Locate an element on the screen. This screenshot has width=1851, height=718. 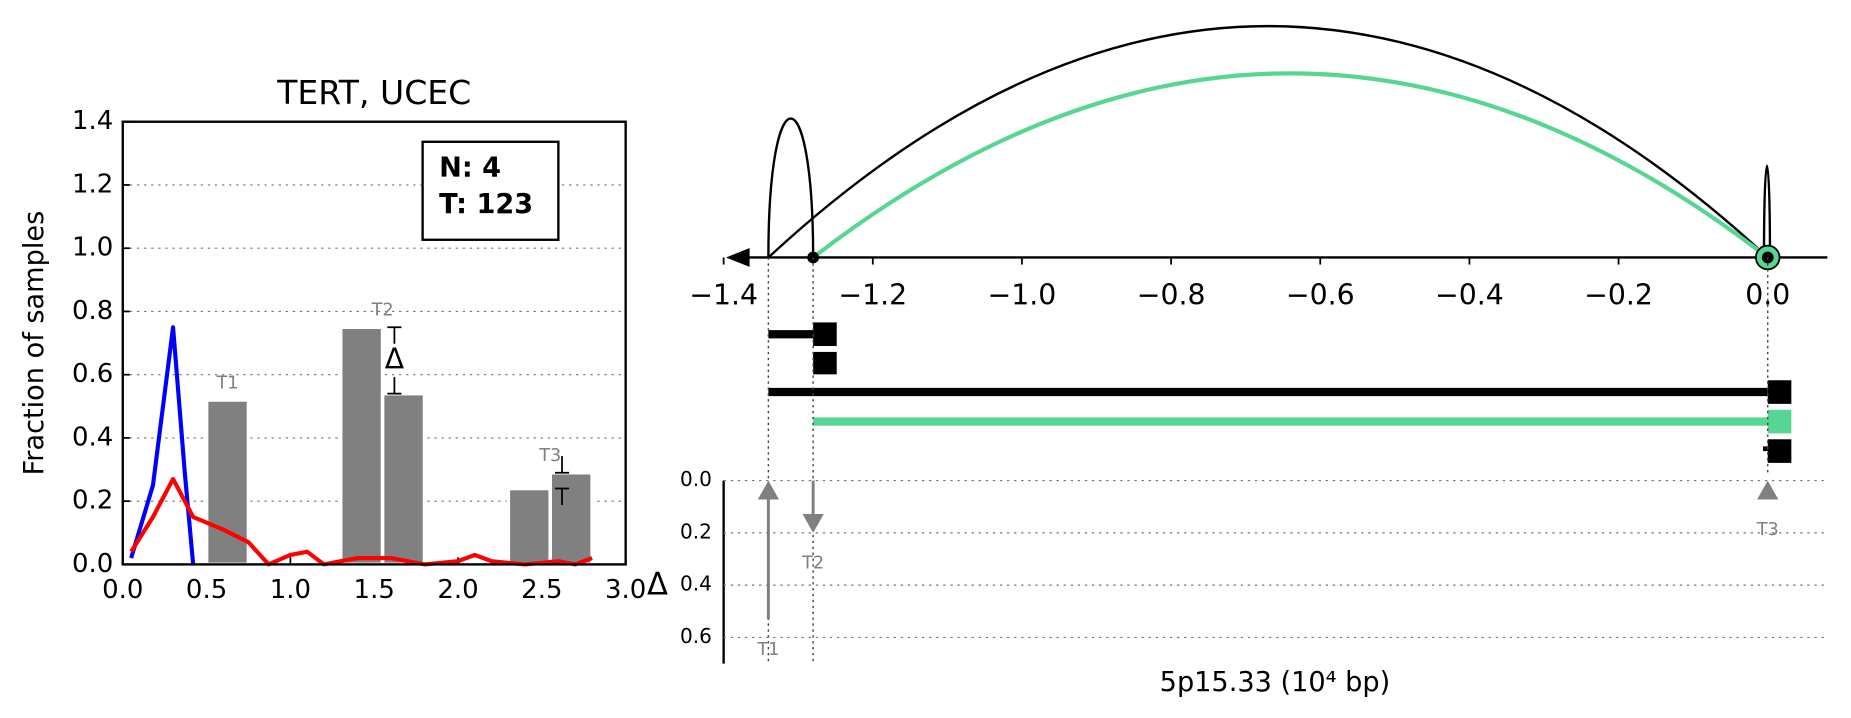
y-axis-label: Δ is located at coordinates (657, 585).